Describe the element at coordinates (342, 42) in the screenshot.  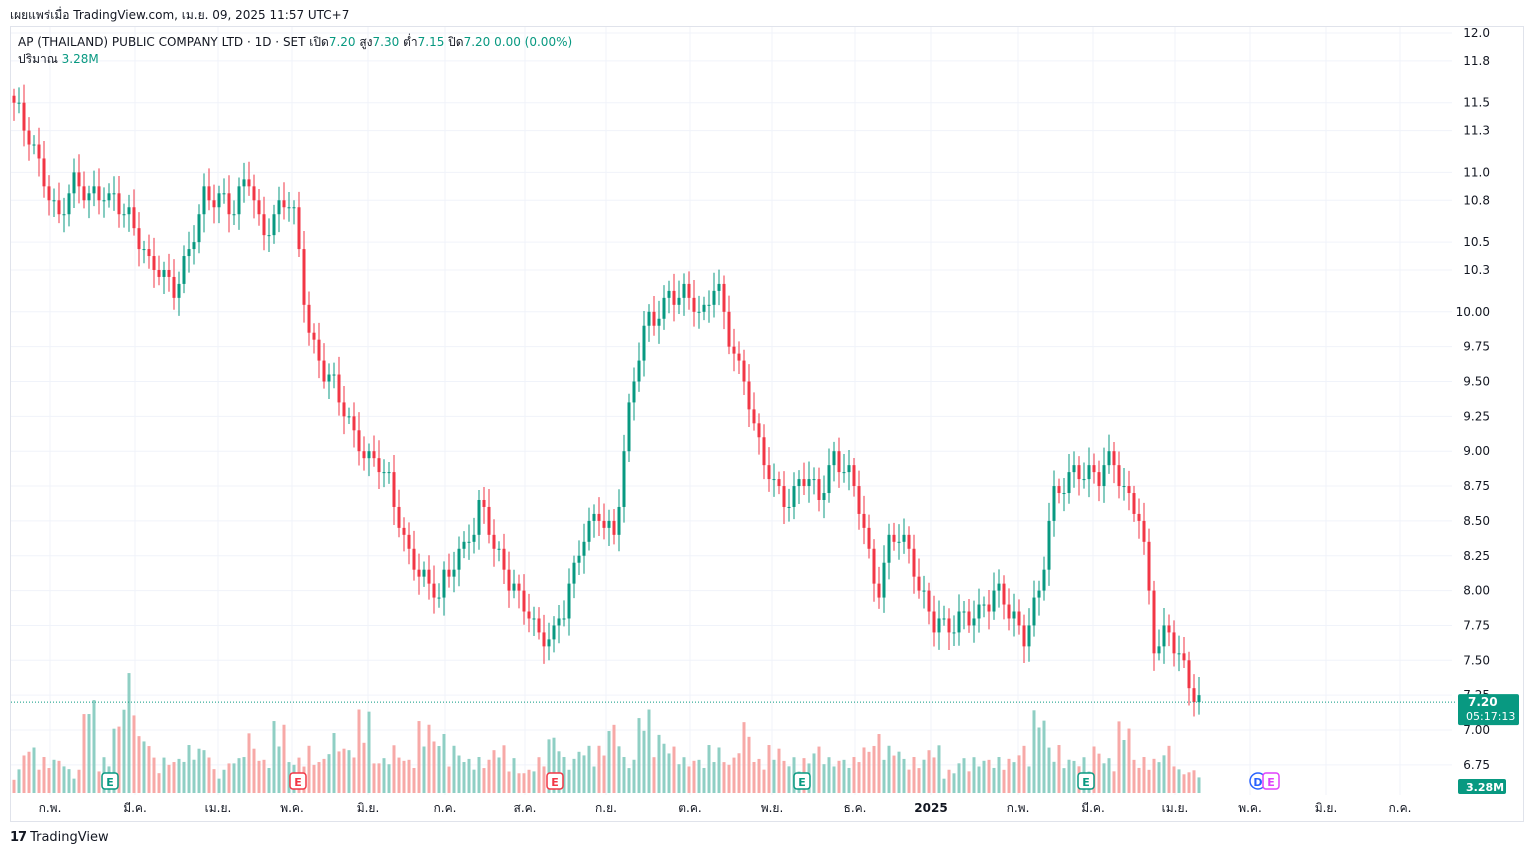
I see `open-value: 7.20` at that location.